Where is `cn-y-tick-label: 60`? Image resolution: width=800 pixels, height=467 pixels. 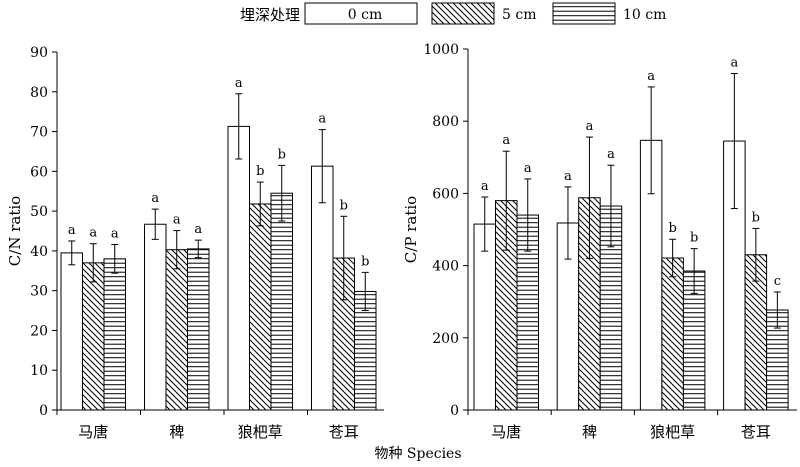 cn-y-tick-label: 60 is located at coordinates (39, 172).